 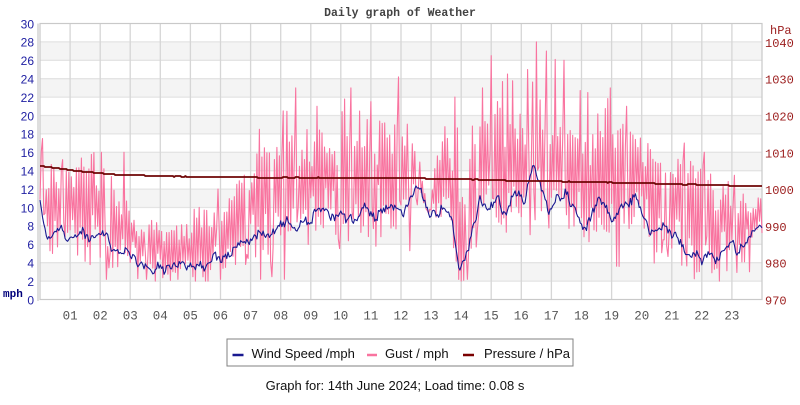 I want to click on svg-text: mph, so click(x=13, y=295).